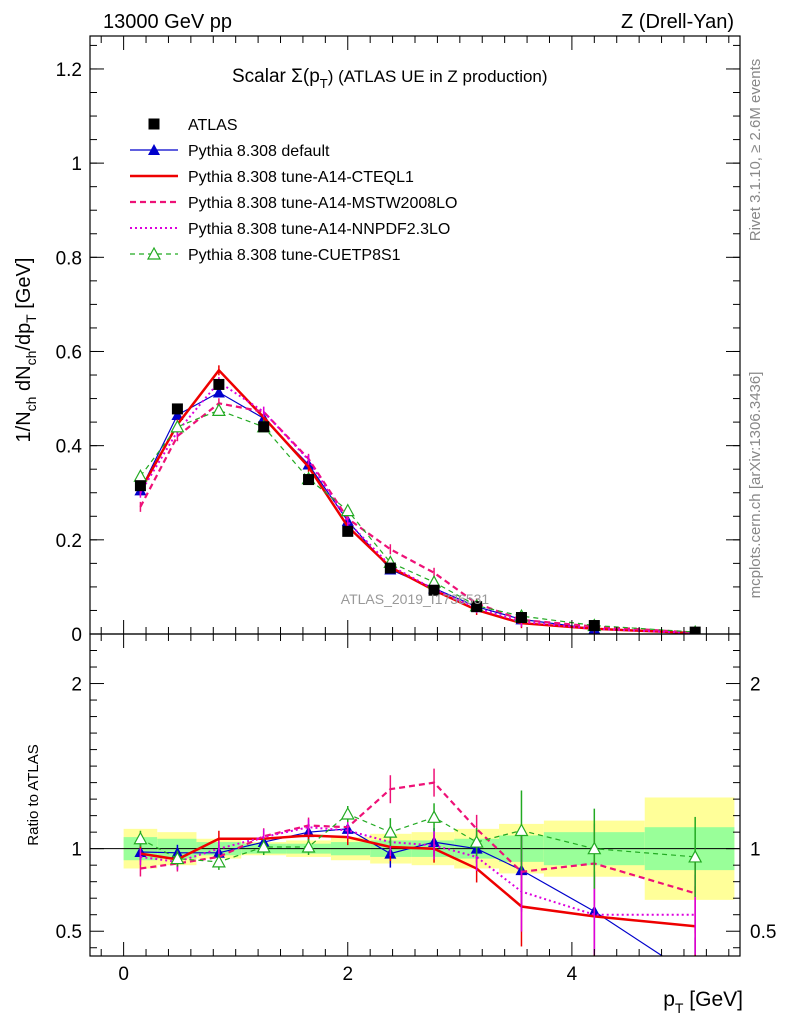 This screenshot has width=786, height=1024. What do you see at coordinates (69, 70) in the screenshot?
I see `y-tick-label-6: 1.2` at bounding box center [69, 70].